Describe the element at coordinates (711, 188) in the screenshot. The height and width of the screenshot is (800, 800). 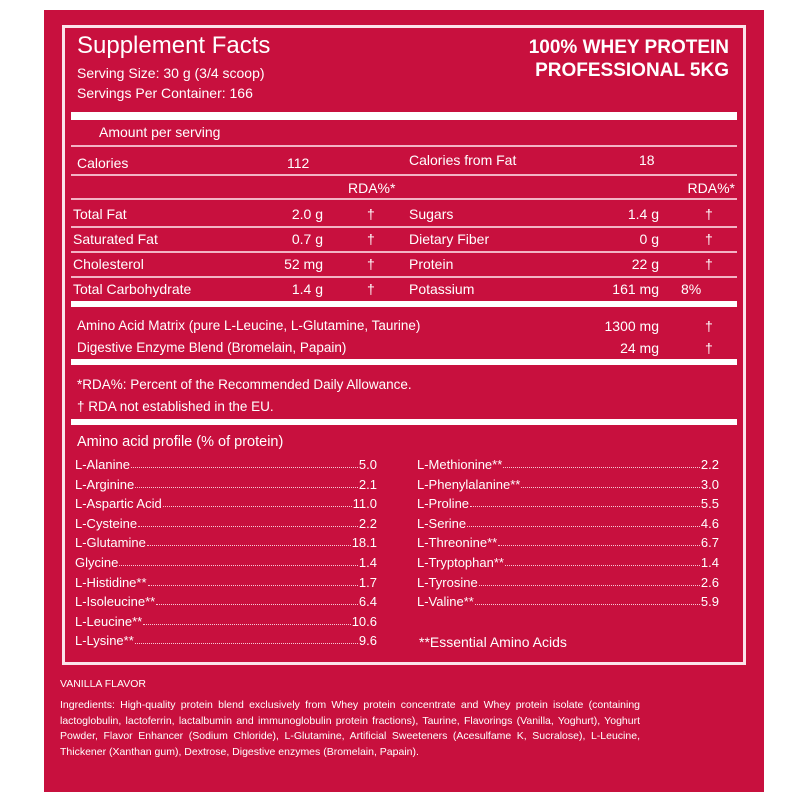
I see `rda-header-right: RDA%*` at that location.